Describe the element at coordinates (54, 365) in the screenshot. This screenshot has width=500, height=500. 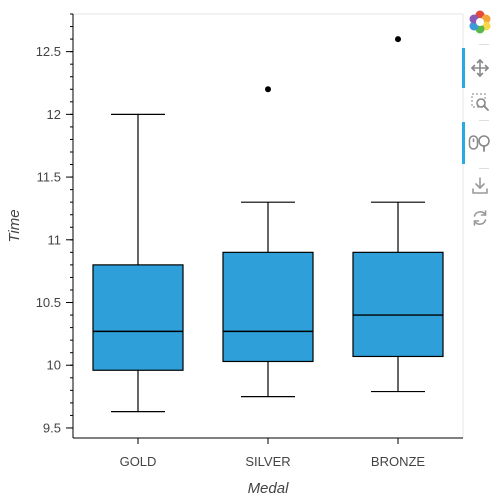
I see `y-tick-label: 10` at that location.